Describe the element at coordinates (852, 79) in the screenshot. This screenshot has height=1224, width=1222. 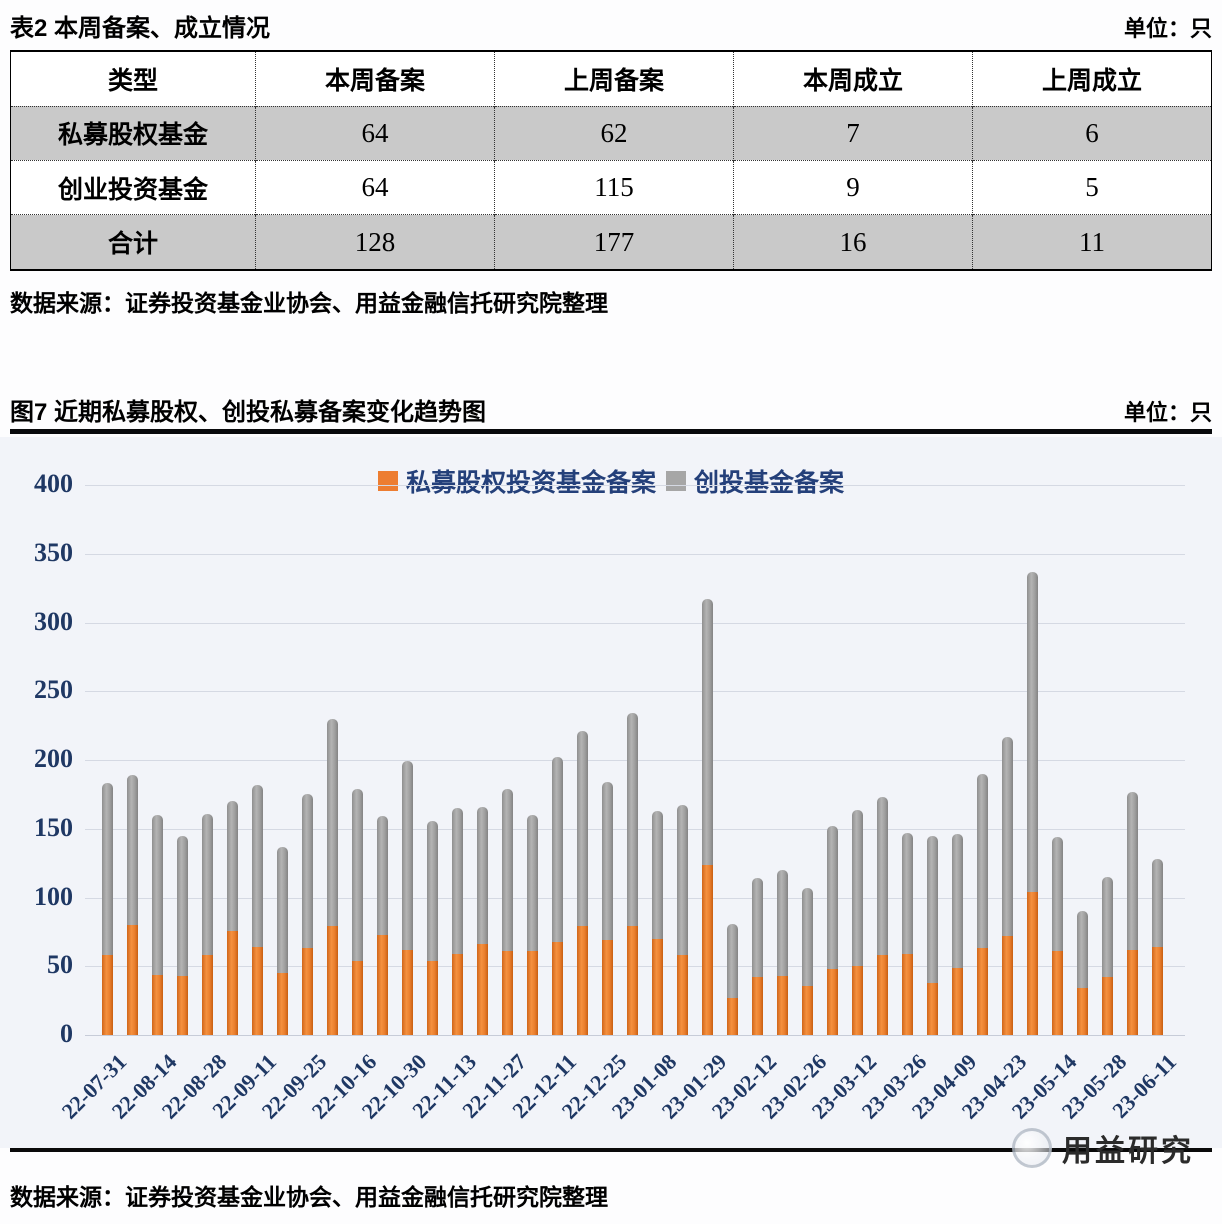
I see `column-header: 本周成立` at that location.